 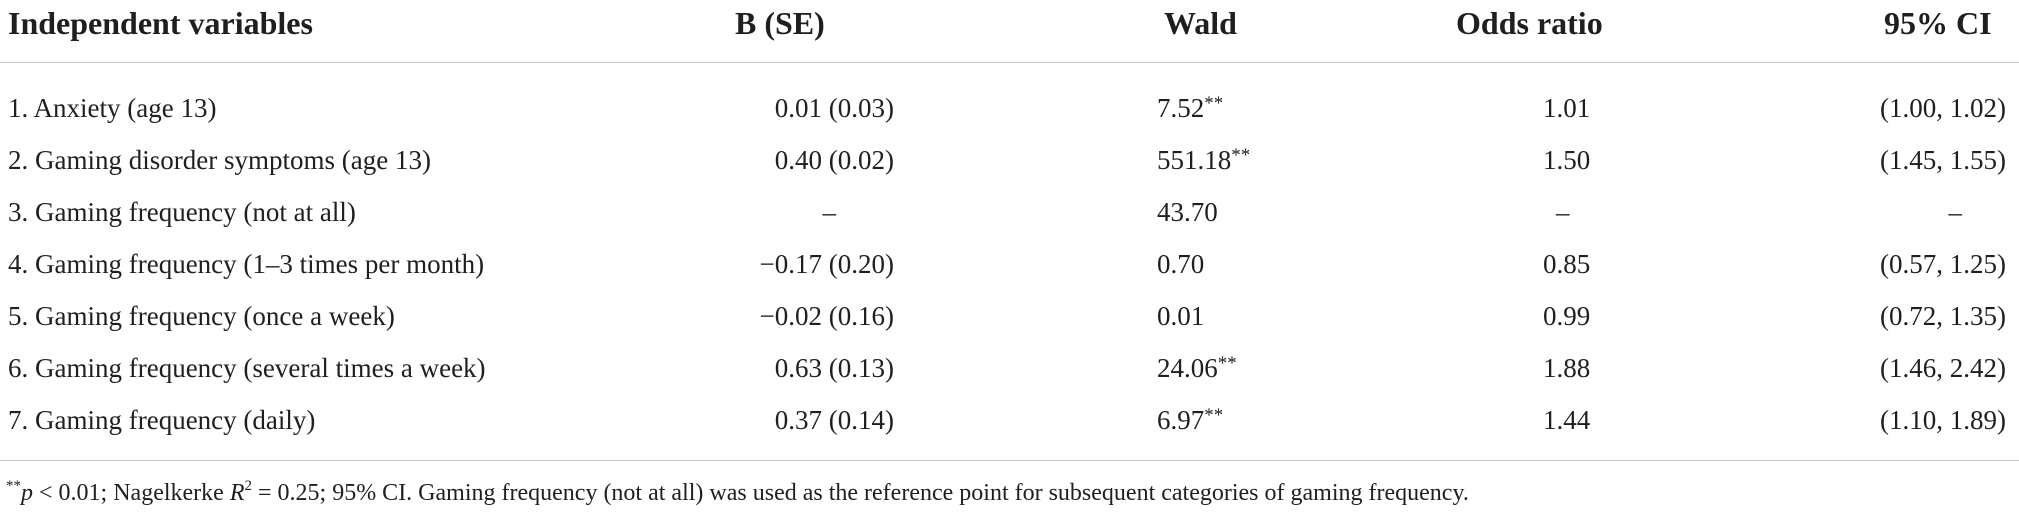 What do you see at coordinates (1181, 420) in the screenshot?
I see `wald-value: 6.97` at bounding box center [1181, 420].